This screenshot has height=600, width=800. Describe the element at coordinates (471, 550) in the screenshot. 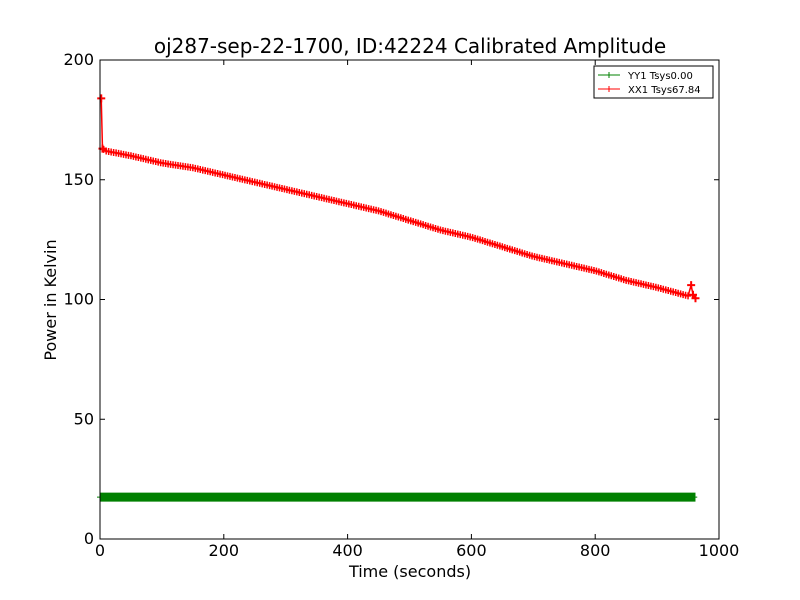

I see `x-tick-label: 600` at that location.